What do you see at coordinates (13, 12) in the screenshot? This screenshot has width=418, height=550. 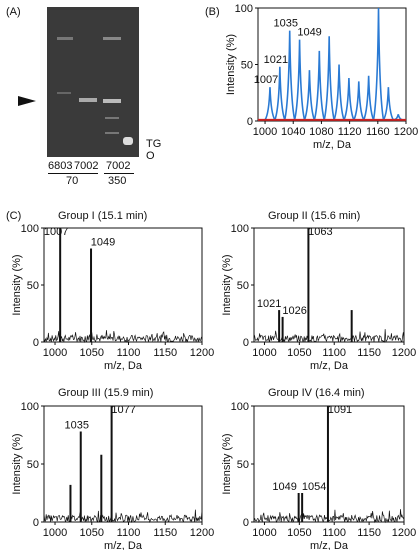 I see `panel-a-label: (A)` at bounding box center [13, 12].